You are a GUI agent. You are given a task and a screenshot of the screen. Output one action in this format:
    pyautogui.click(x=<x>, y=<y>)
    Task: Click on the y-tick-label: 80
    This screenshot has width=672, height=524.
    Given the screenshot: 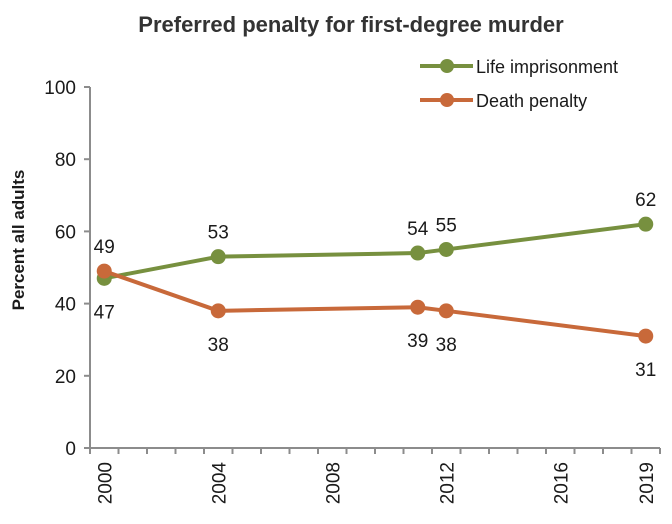 What is the action you would take?
    pyautogui.click(x=65, y=160)
    